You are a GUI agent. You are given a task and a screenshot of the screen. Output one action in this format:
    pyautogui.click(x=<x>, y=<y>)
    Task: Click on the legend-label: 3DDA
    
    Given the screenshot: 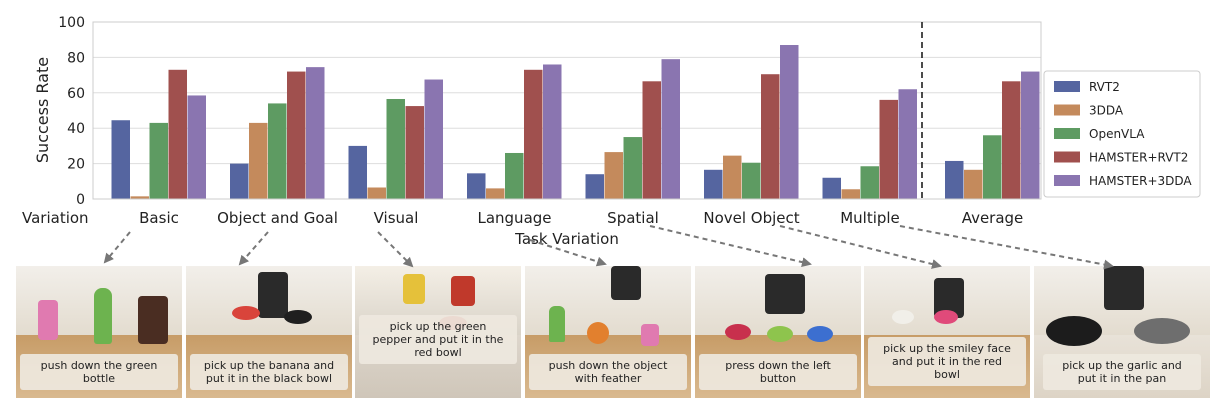 What is the action you would take?
    pyautogui.click(x=1106, y=111)
    